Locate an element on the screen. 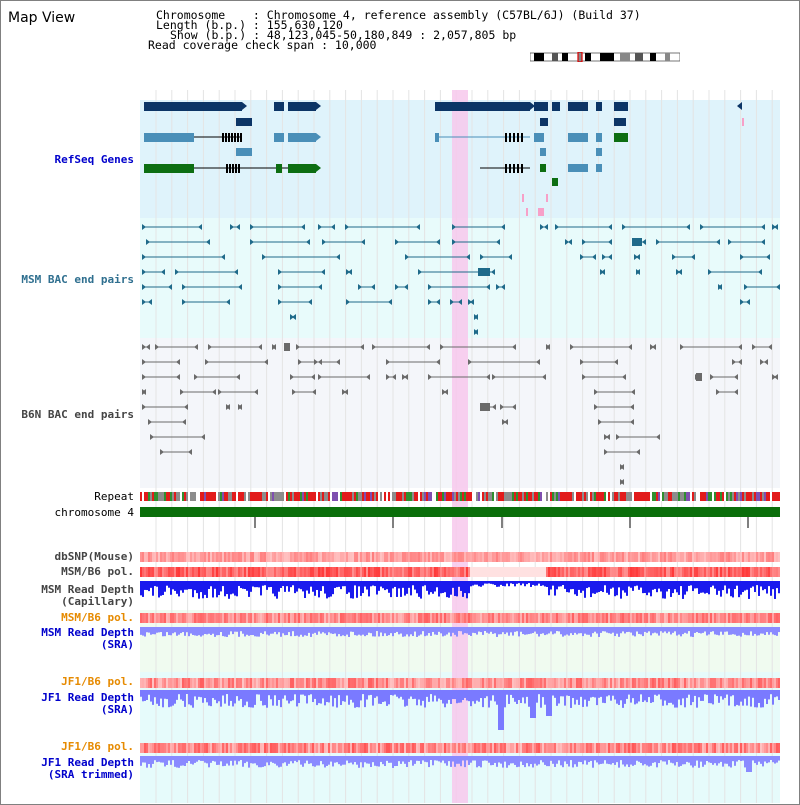  track-label-jf1-b6-pol-2: JF1/B6 pol. is located at coordinates (97, 746).